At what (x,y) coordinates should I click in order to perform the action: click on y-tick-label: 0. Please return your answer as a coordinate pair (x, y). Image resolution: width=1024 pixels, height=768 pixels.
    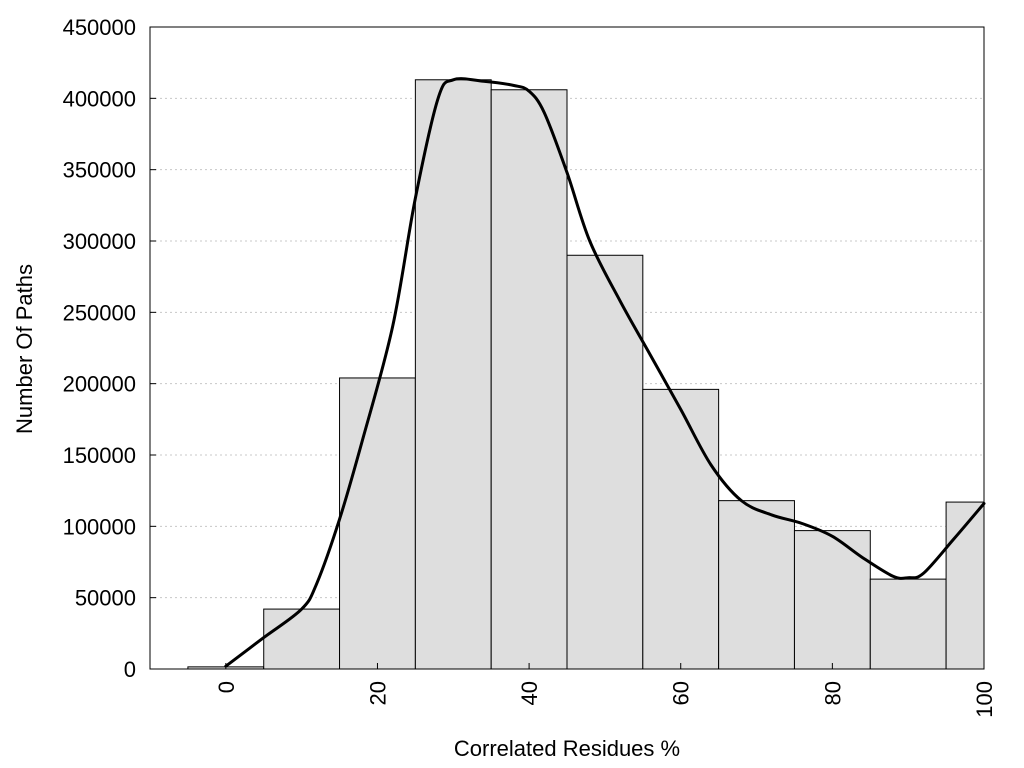
    Looking at the image, I should click on (130, 669).